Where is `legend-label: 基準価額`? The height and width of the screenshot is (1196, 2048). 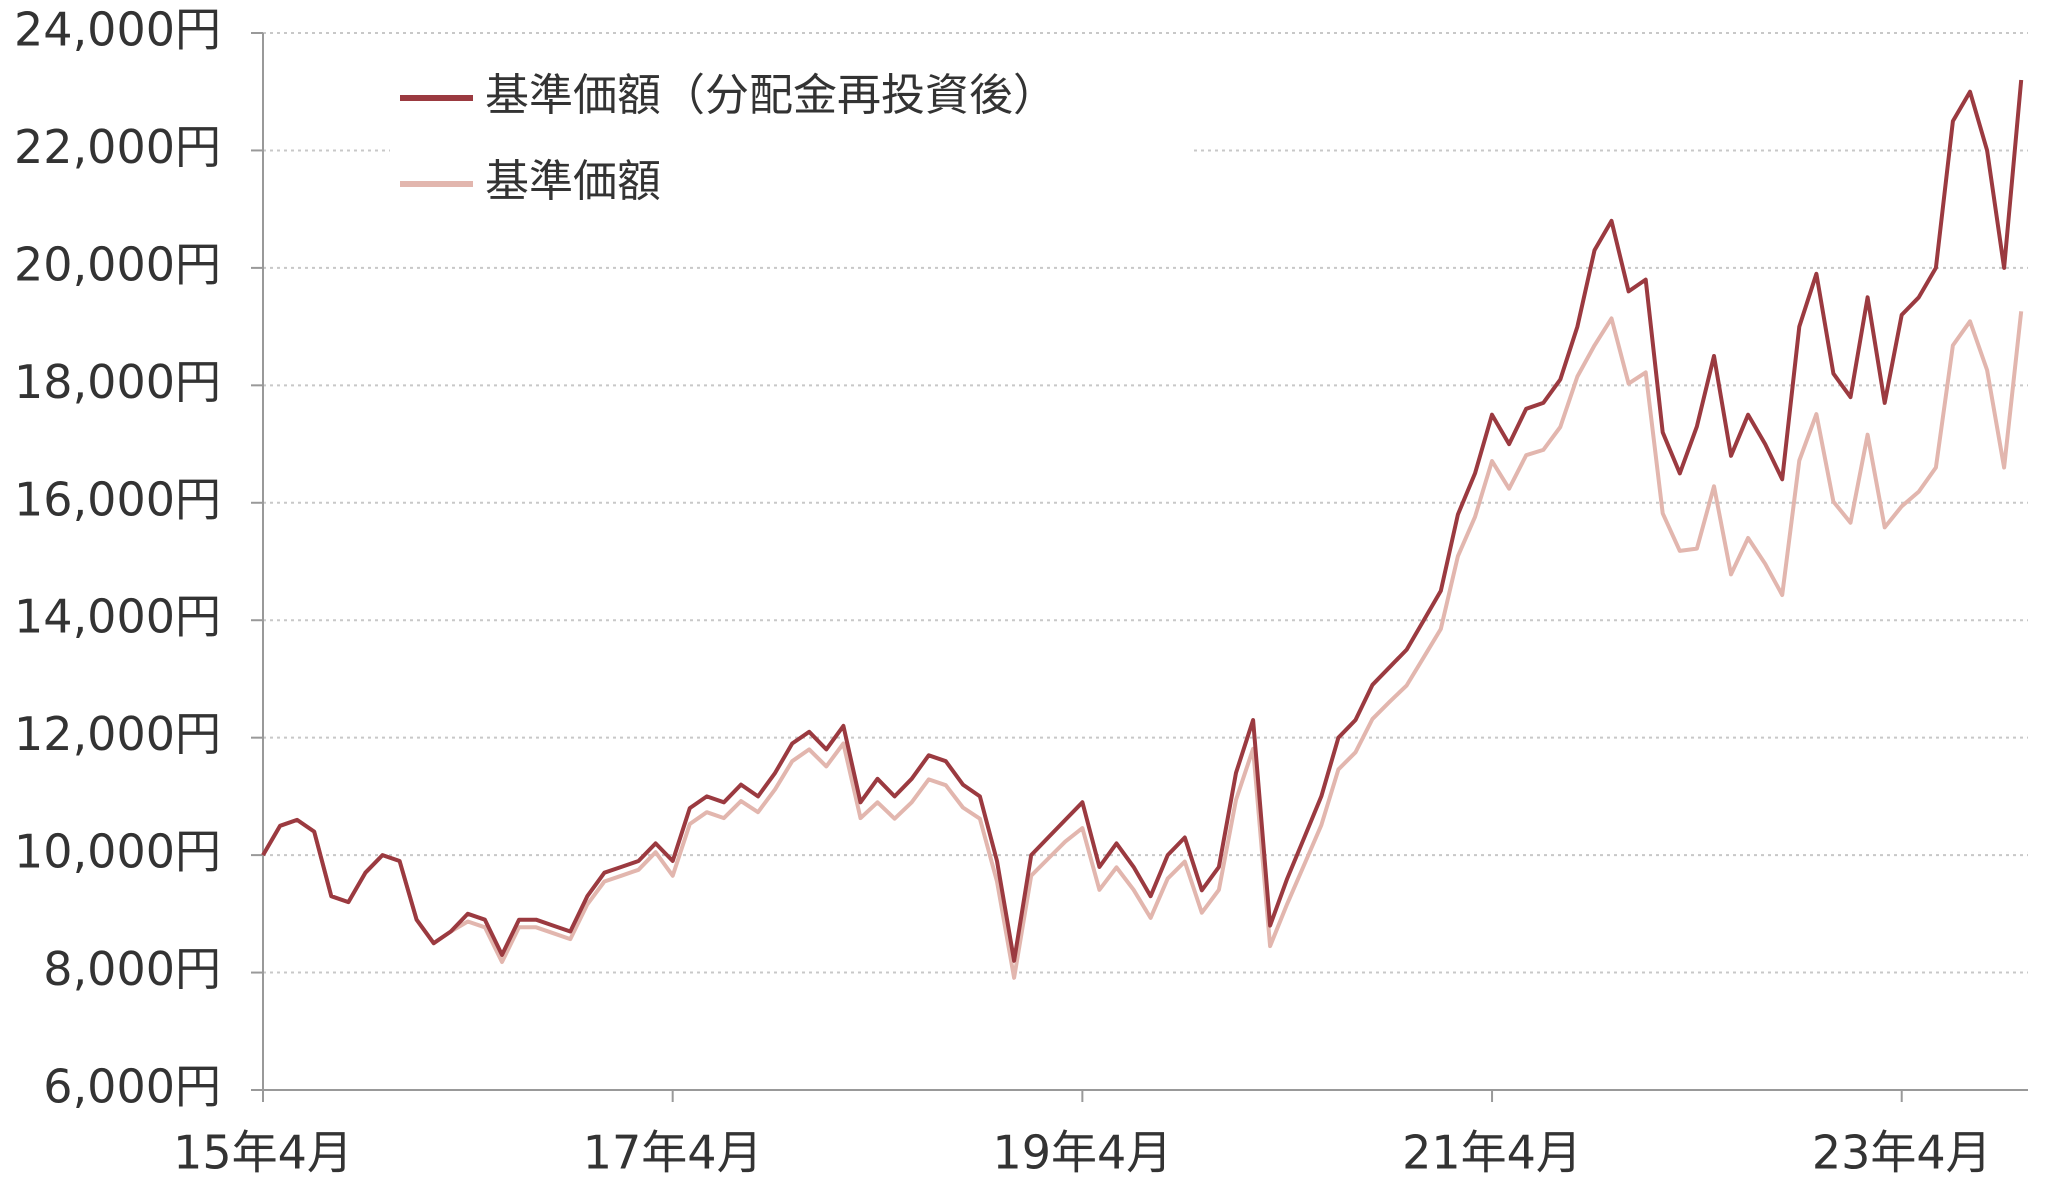 legend-label: 基準価額 is located at coordinates (573, 181).